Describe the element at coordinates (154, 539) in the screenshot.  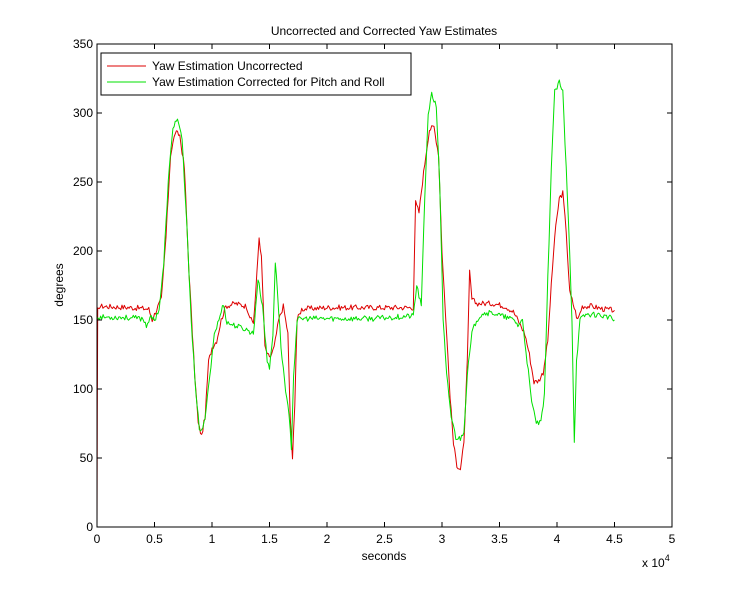
I see `x-tick-label: 0.5` at that location.